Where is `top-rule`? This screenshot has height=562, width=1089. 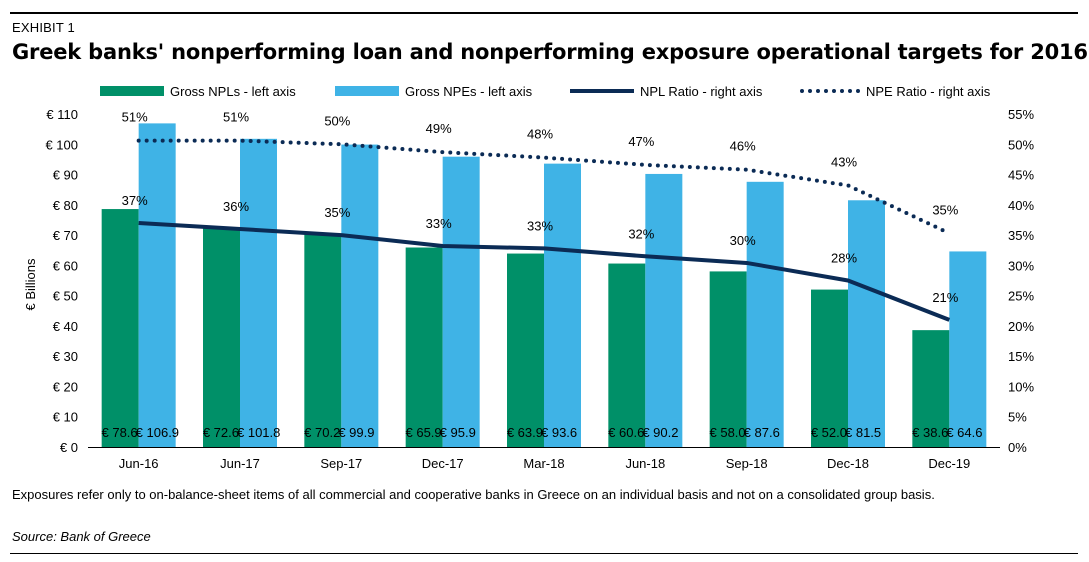
top-rule is located at coordinates (544, 13).